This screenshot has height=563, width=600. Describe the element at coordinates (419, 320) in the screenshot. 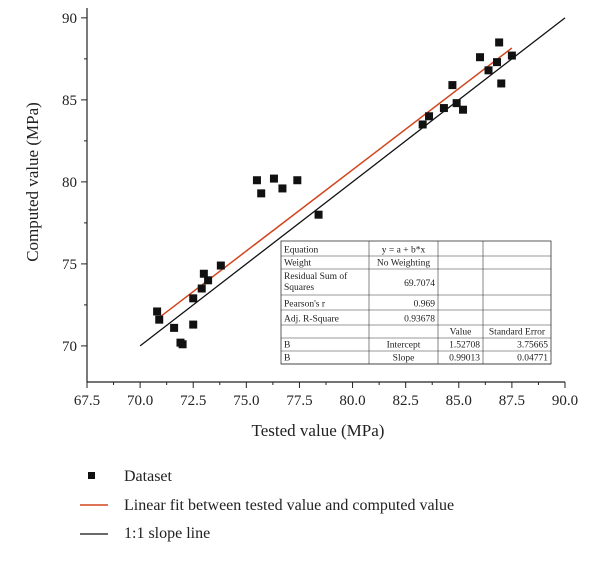

I see `stats-cell: 0.93678` at that location.